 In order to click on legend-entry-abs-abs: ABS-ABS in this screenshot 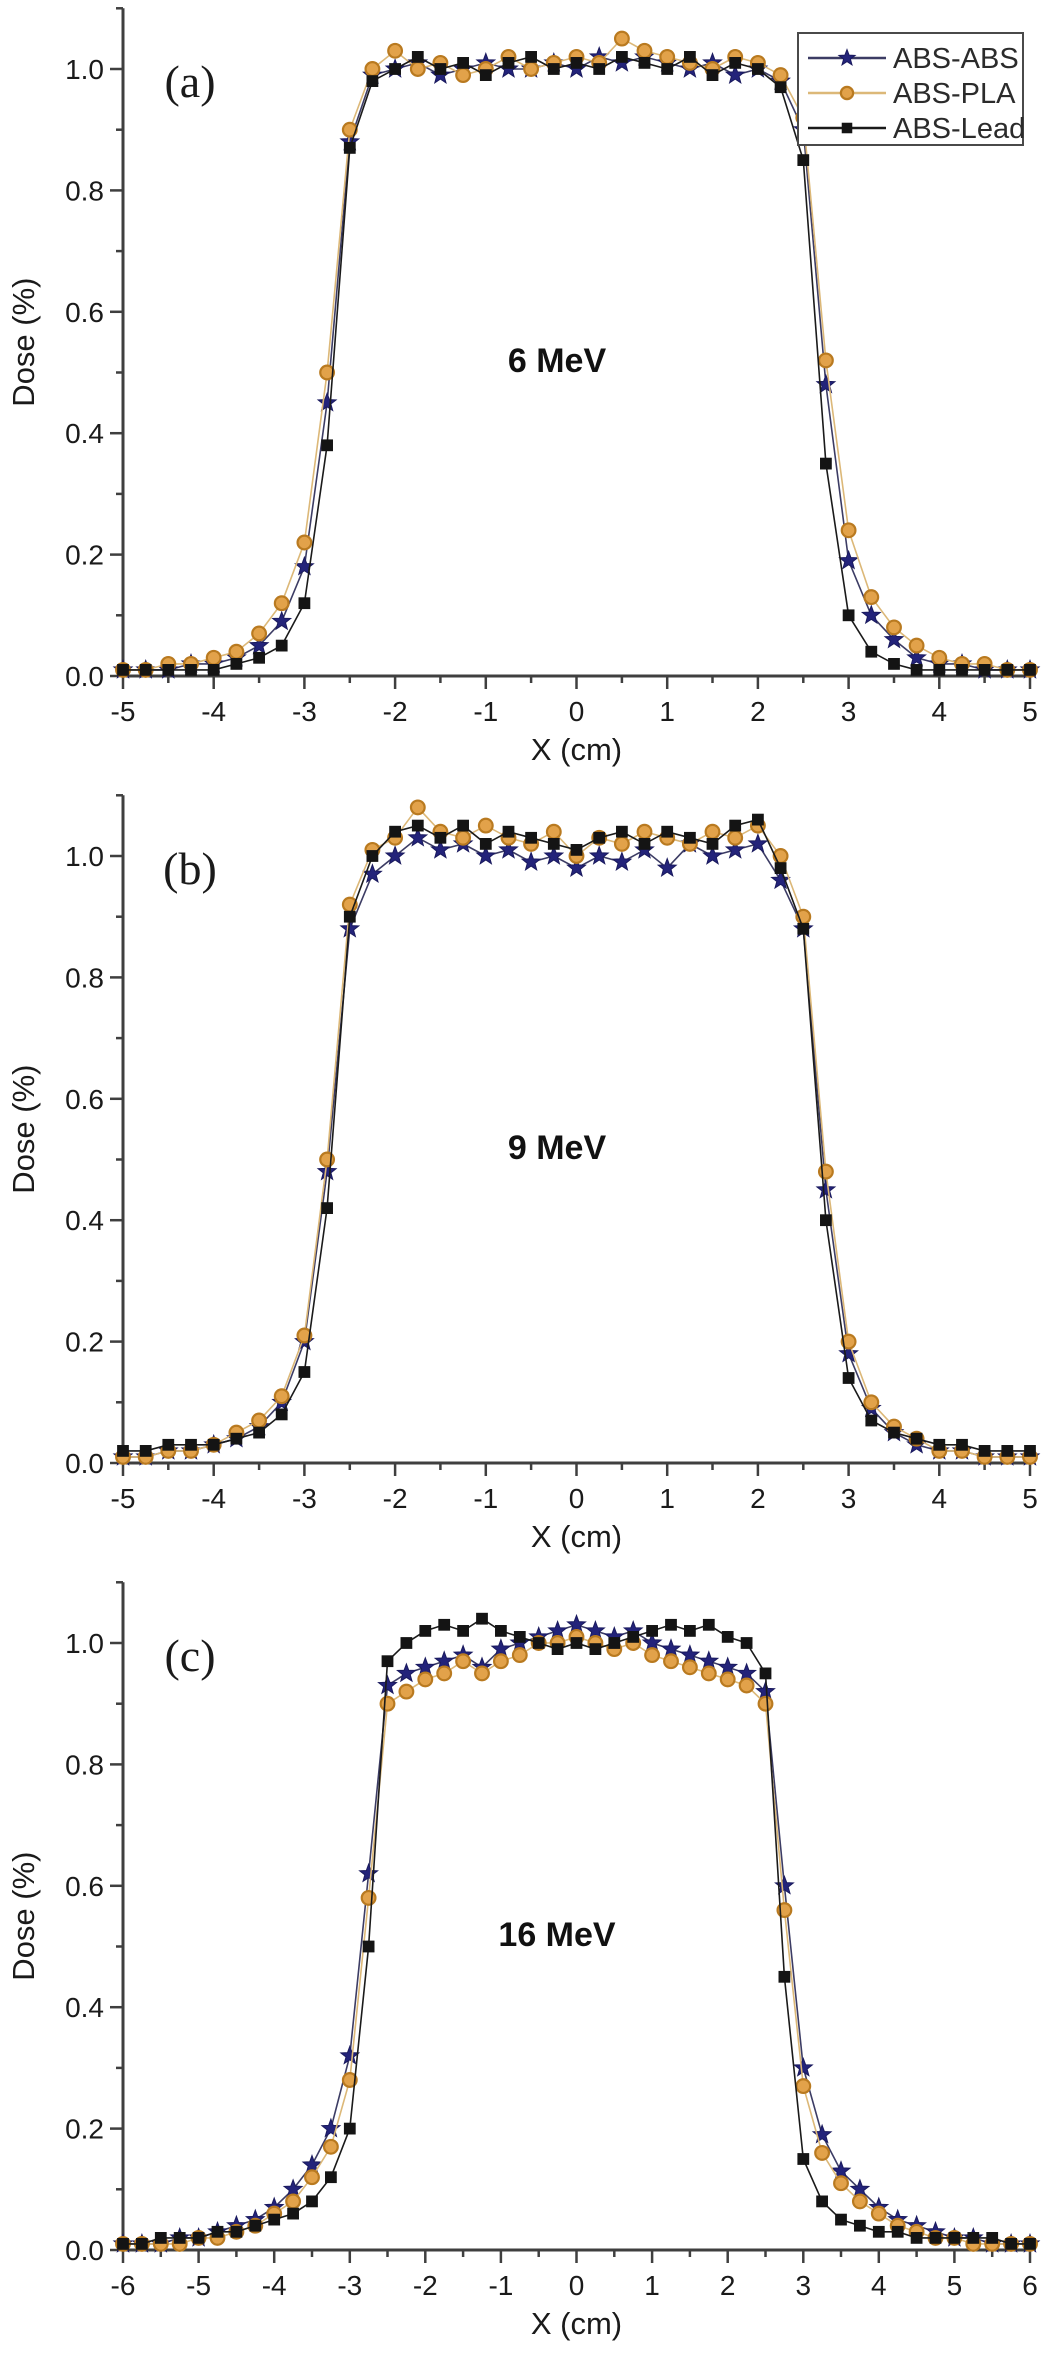, I will do `click(913, 59)`.